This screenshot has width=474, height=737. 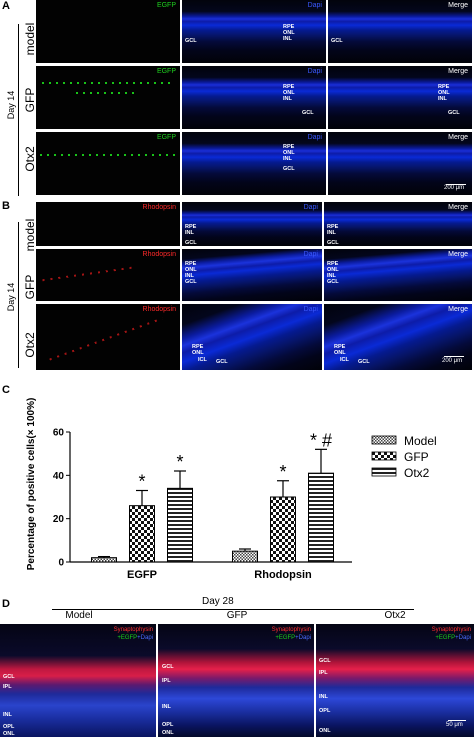 I want to click on panel-b-day-bracket, so click(x=18, y=295).